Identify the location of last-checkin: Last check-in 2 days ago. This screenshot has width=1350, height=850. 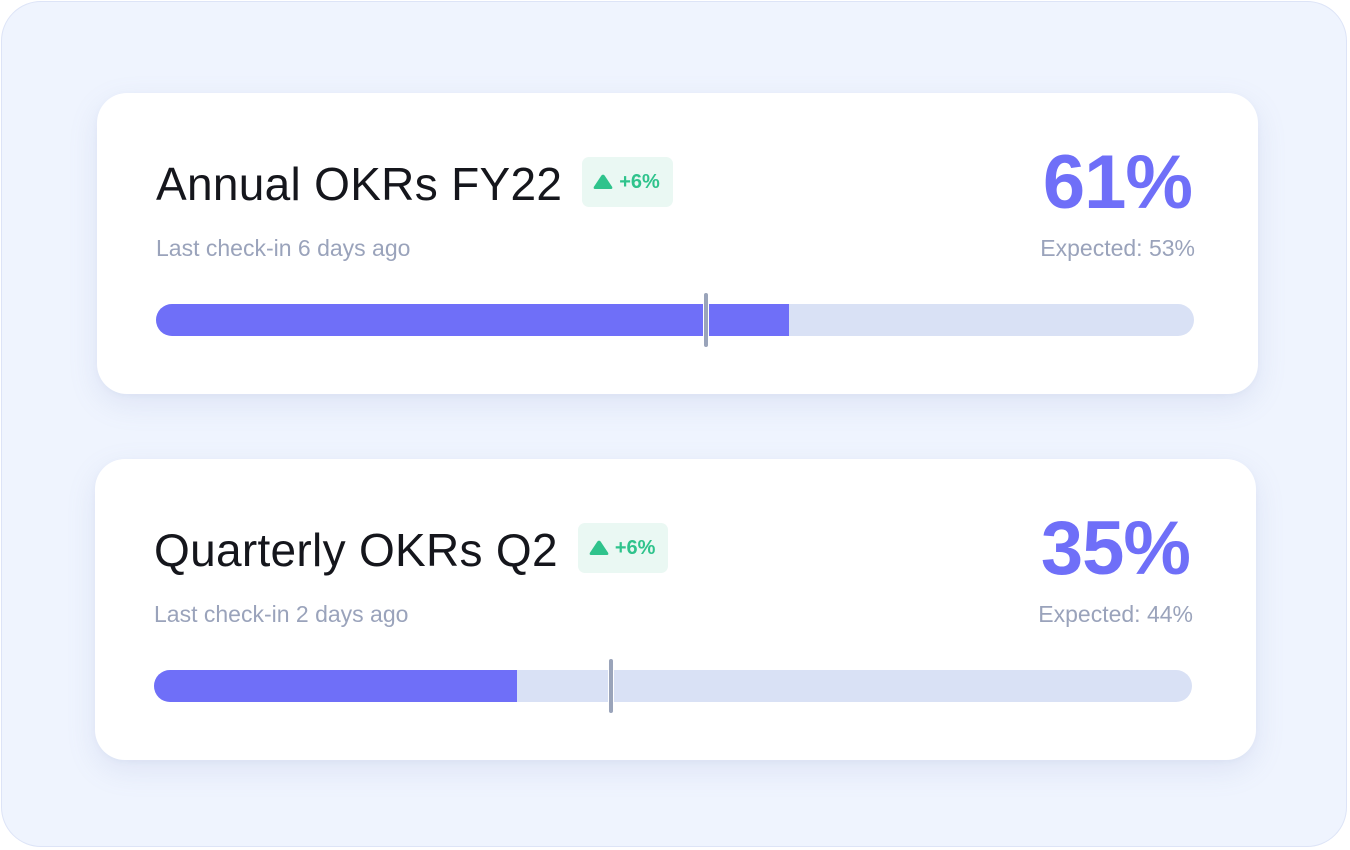
(281, 614).